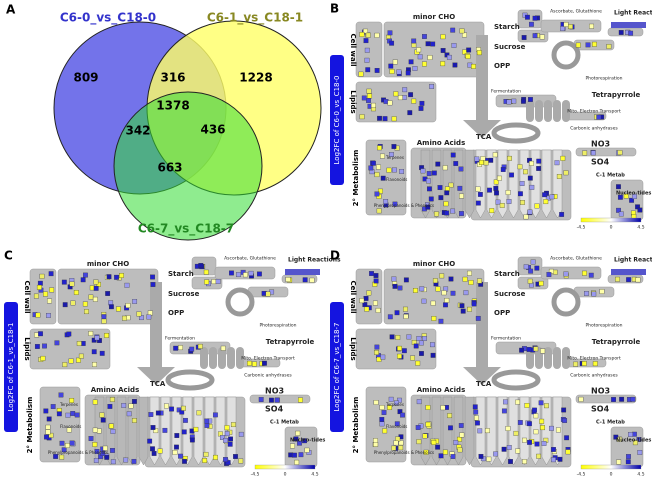 The image size is (652, 493). What do you see at coordinates (484, 384) in the screenshot?
I see `pathway-label: TCA` at bounding box center [484, 384].